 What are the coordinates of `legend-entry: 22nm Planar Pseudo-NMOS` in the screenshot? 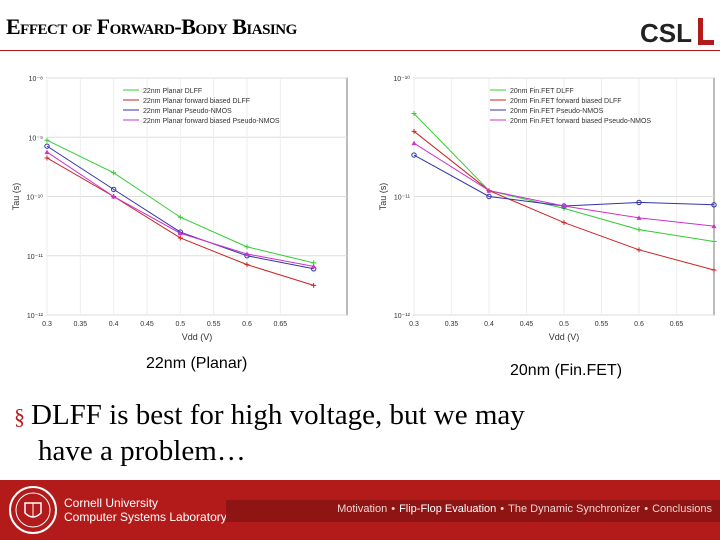 It's located at (187, 111).